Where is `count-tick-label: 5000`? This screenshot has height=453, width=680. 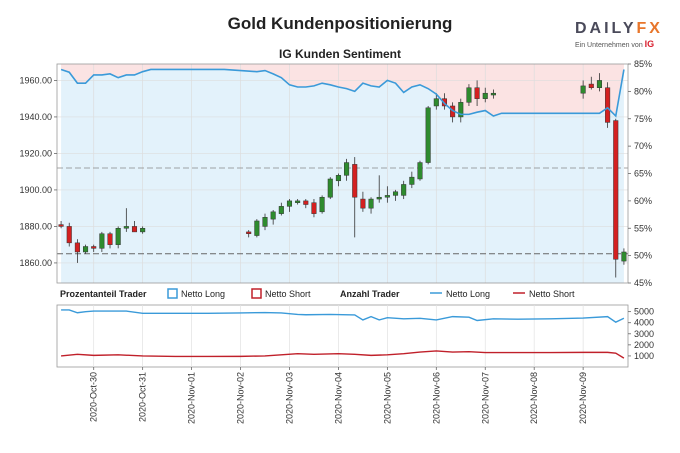 count-tick-label: 5000 is located at coordinates (644, 312).